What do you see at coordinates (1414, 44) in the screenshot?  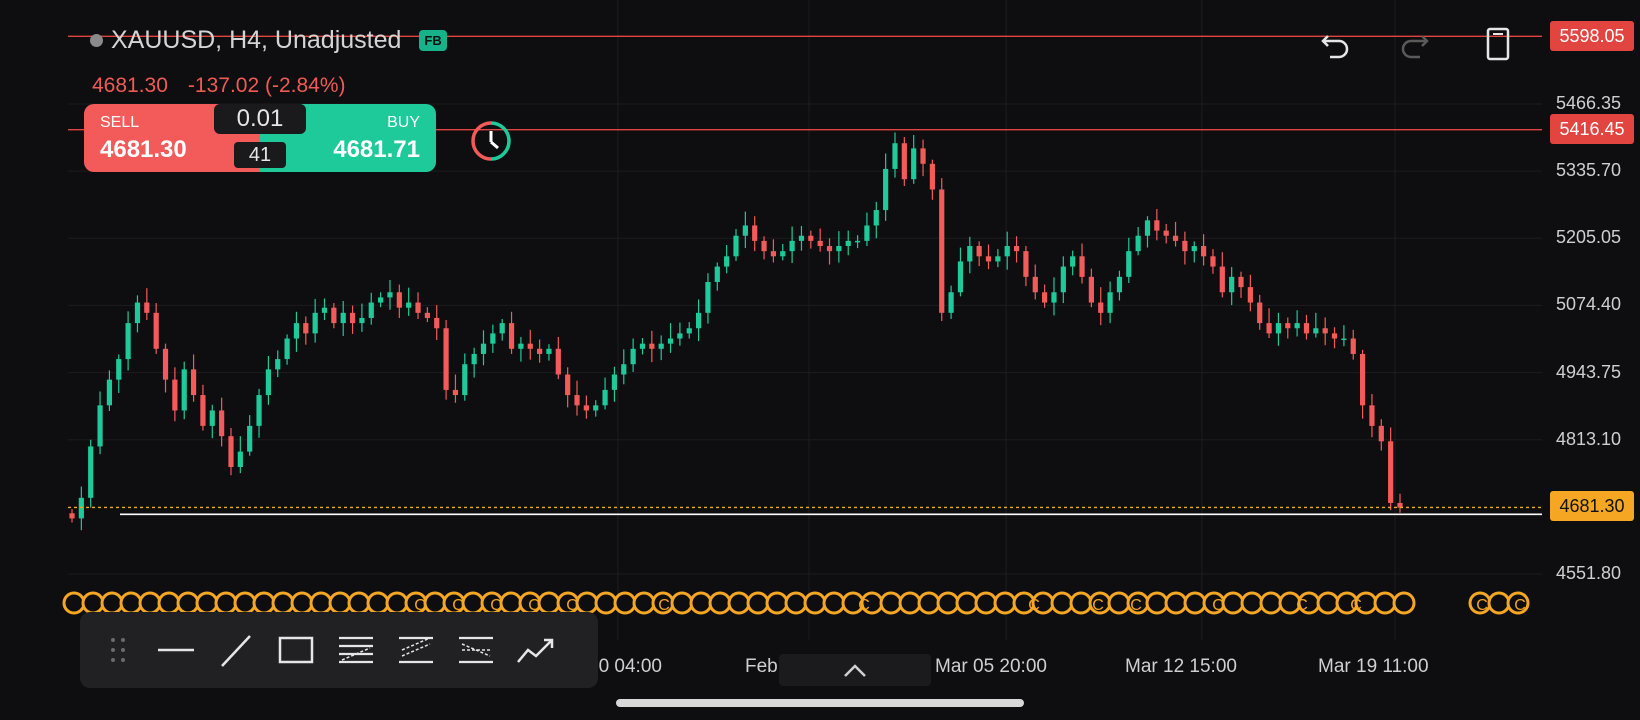 I see `redo-icon` at bounding box center [1414, 44].